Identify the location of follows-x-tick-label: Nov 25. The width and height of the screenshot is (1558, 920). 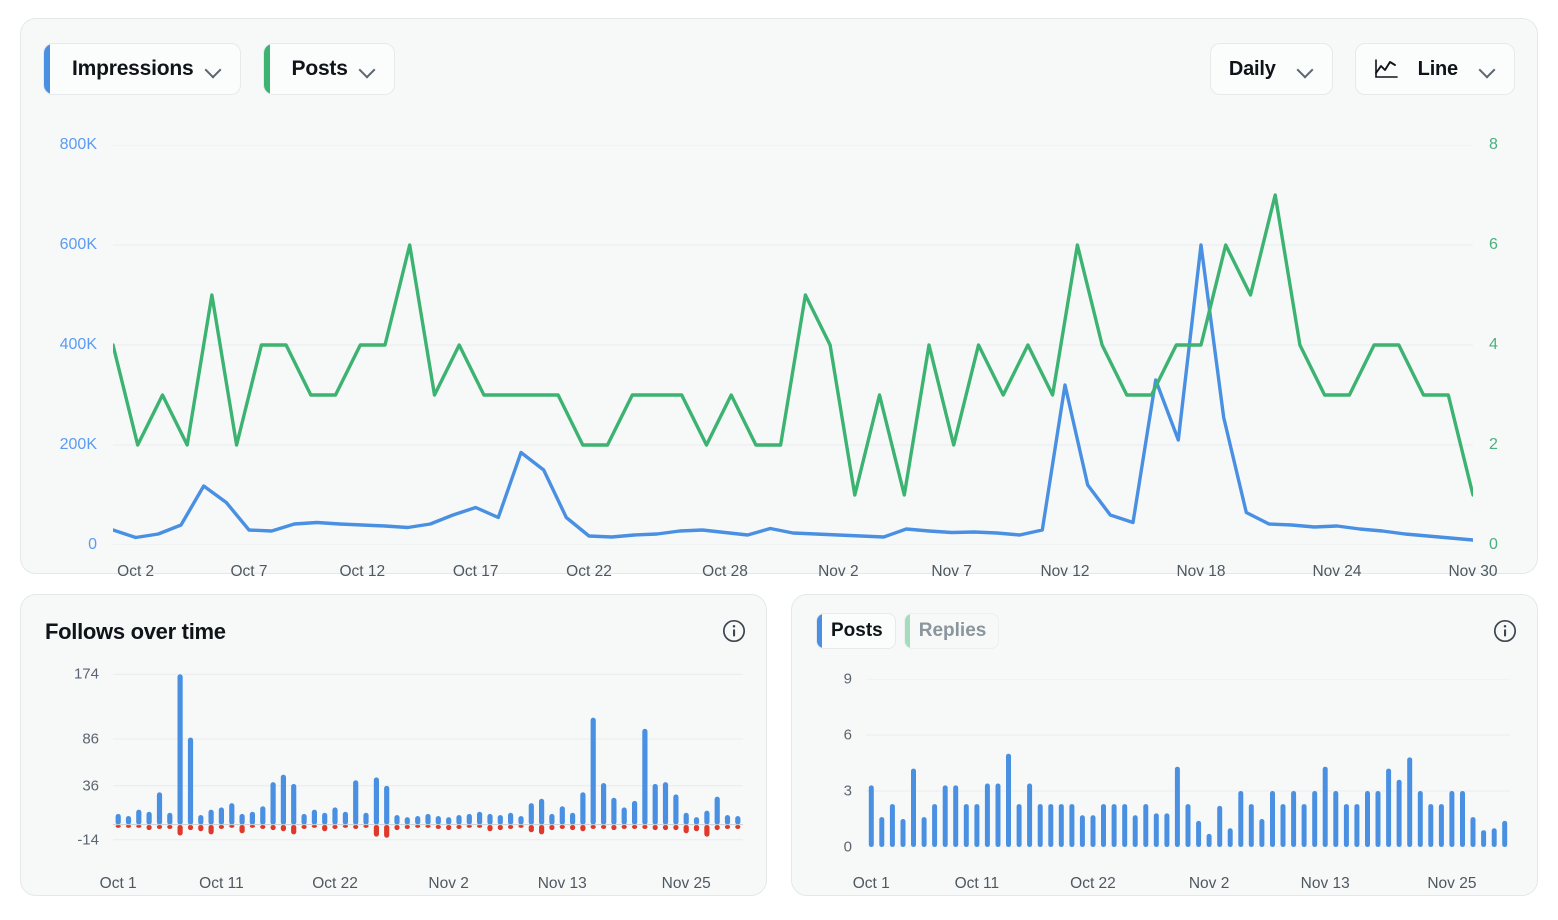
(686, 883).